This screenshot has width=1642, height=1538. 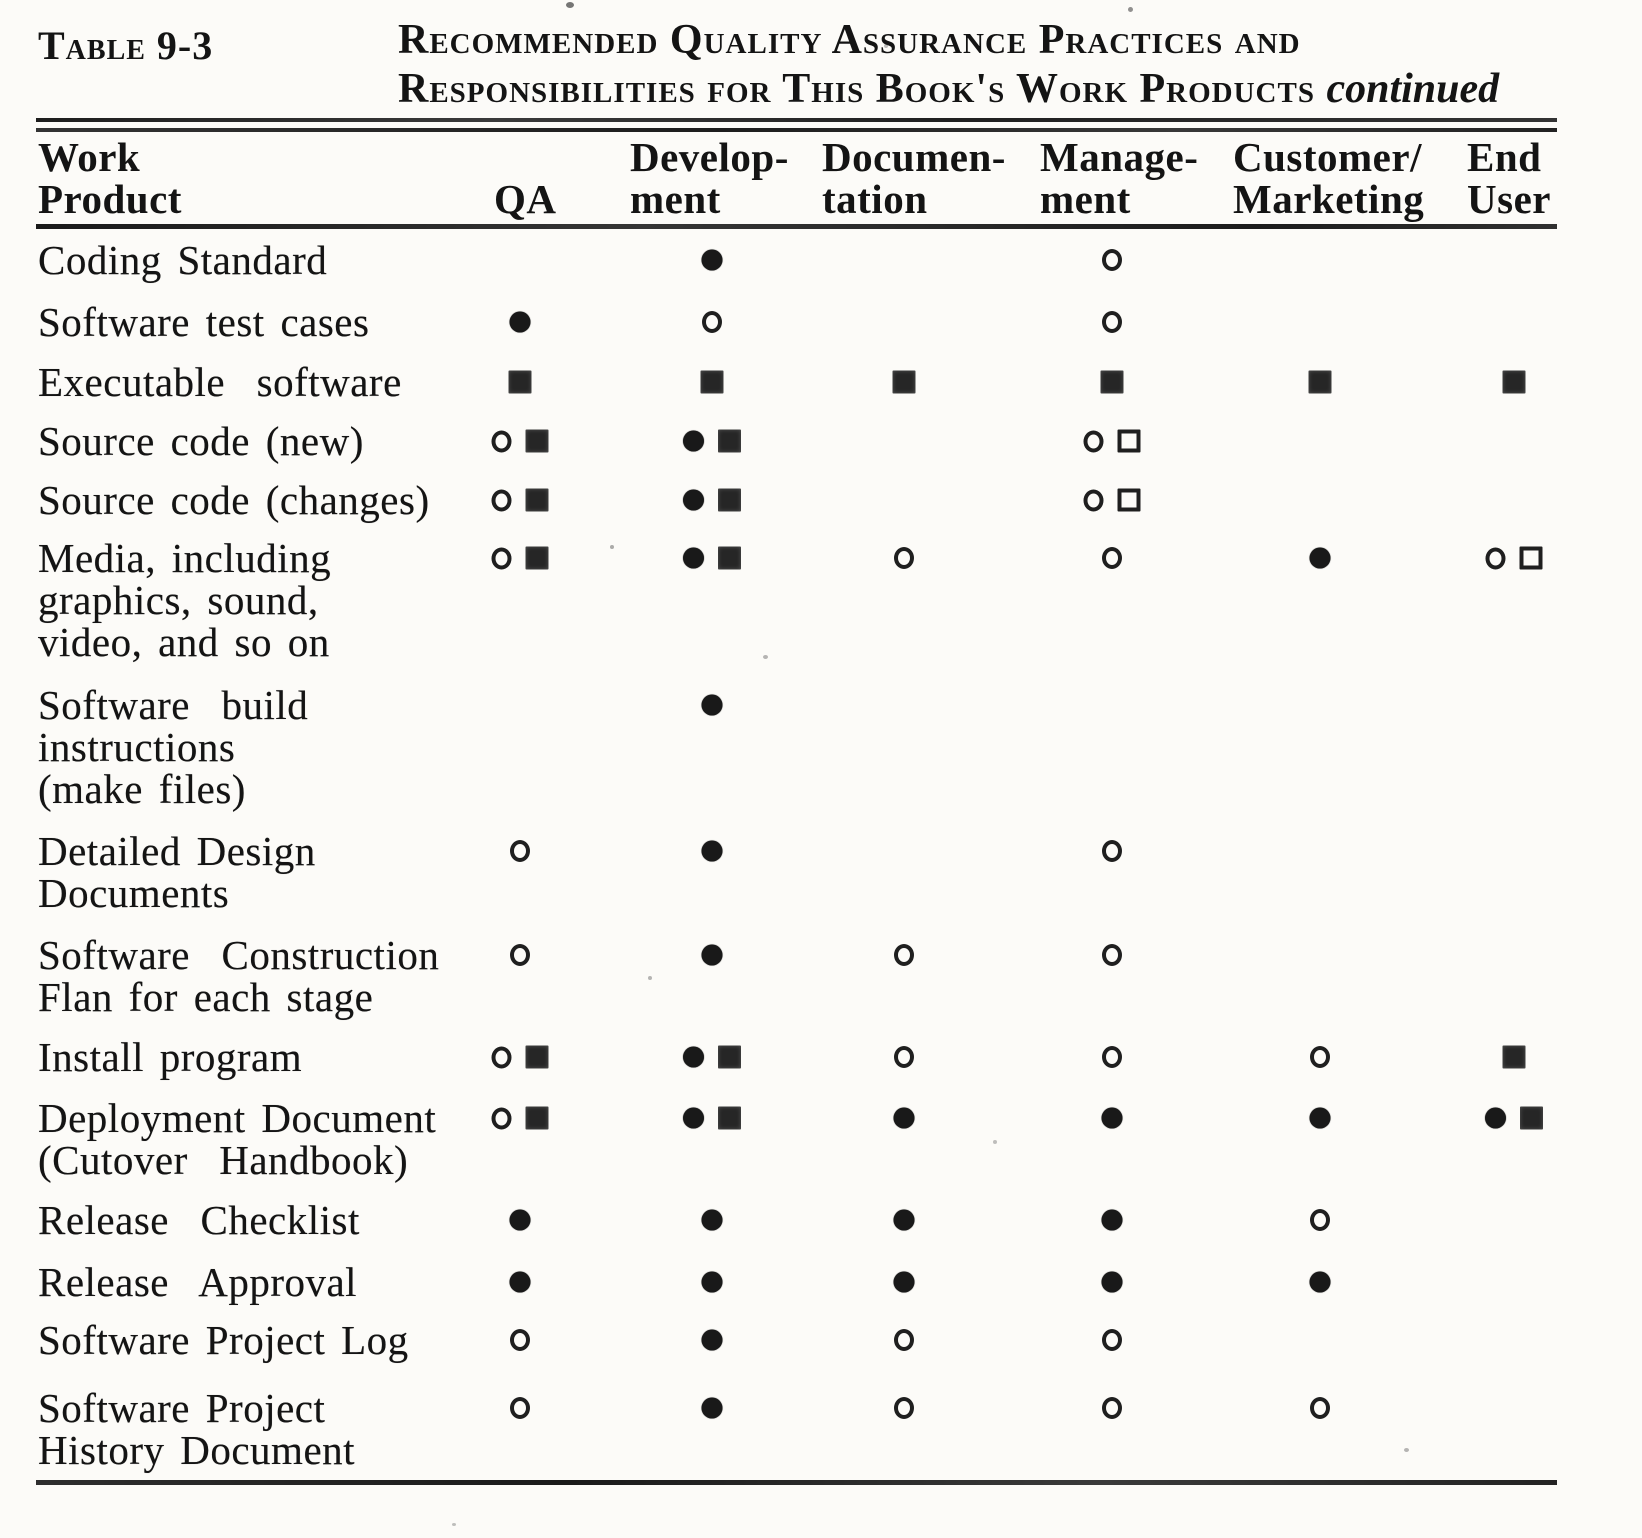 I want to click on work-product-label: Install program, so click(x=170, y=1057).